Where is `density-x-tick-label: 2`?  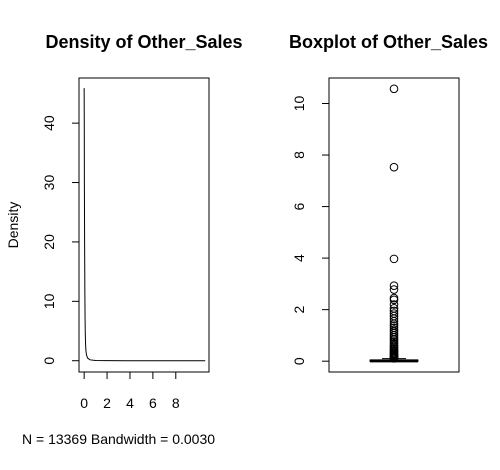
density-x-tick-label: 2 is located at coordinates (107, 403).